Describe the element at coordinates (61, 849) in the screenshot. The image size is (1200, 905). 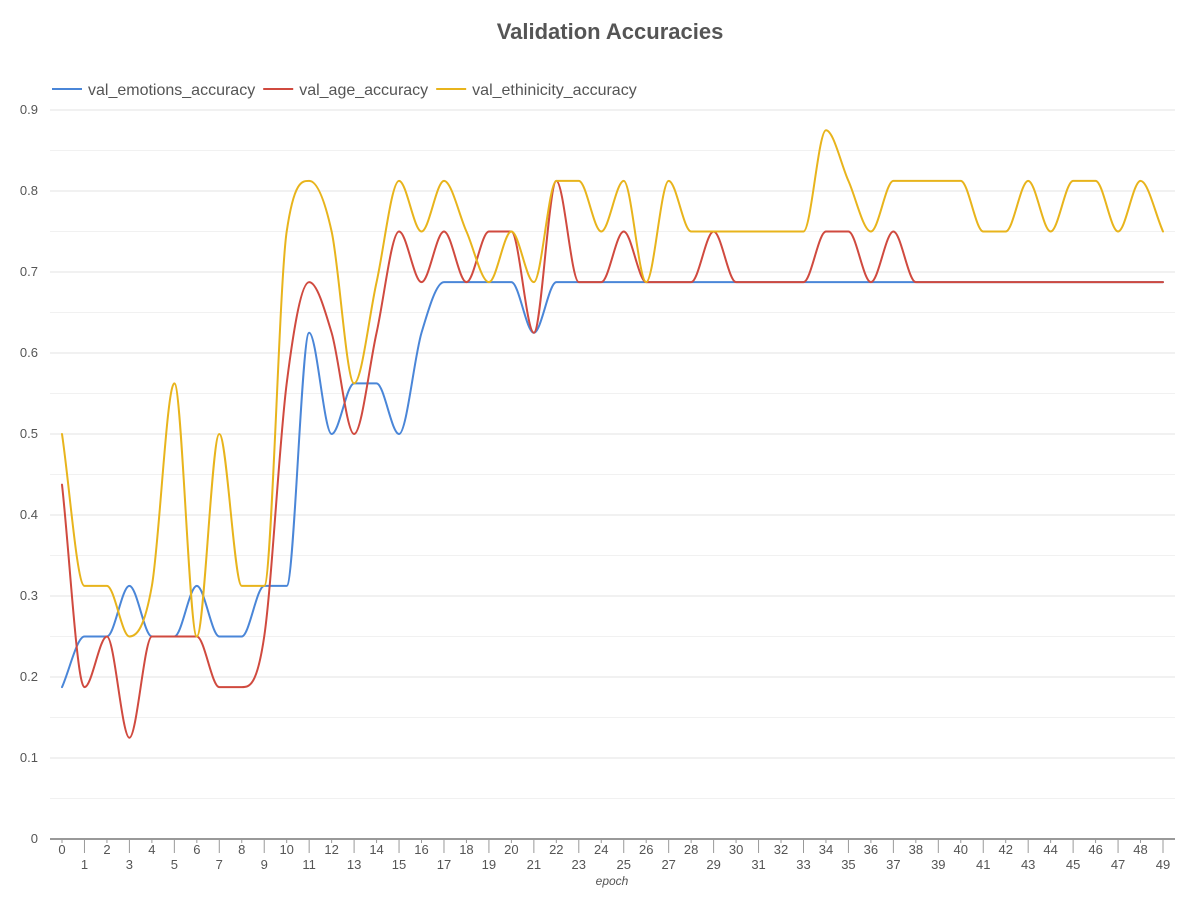
I see `x-tick-label: 0` at that location.